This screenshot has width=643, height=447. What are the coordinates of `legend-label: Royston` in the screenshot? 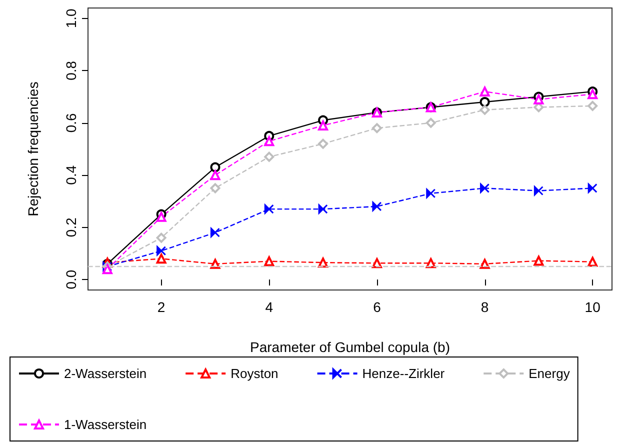 It's located at (254, 373).